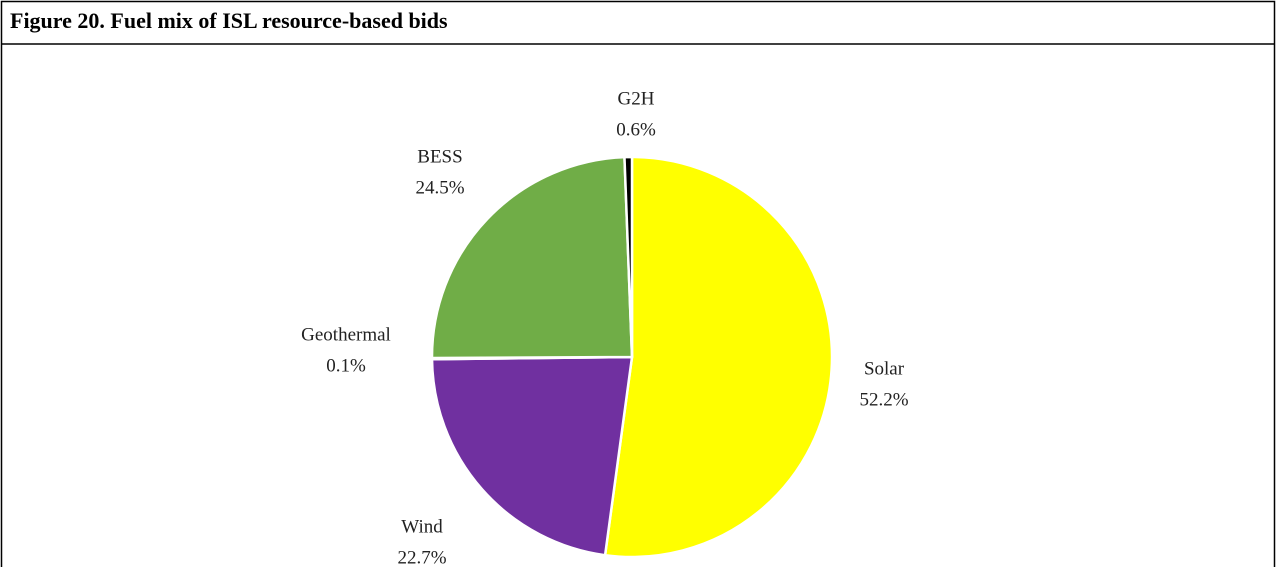 Image resolution: width=1277 pixels, height=567 pixels. I want to click on slice-value-label: 22.7%, so click(421, 557).